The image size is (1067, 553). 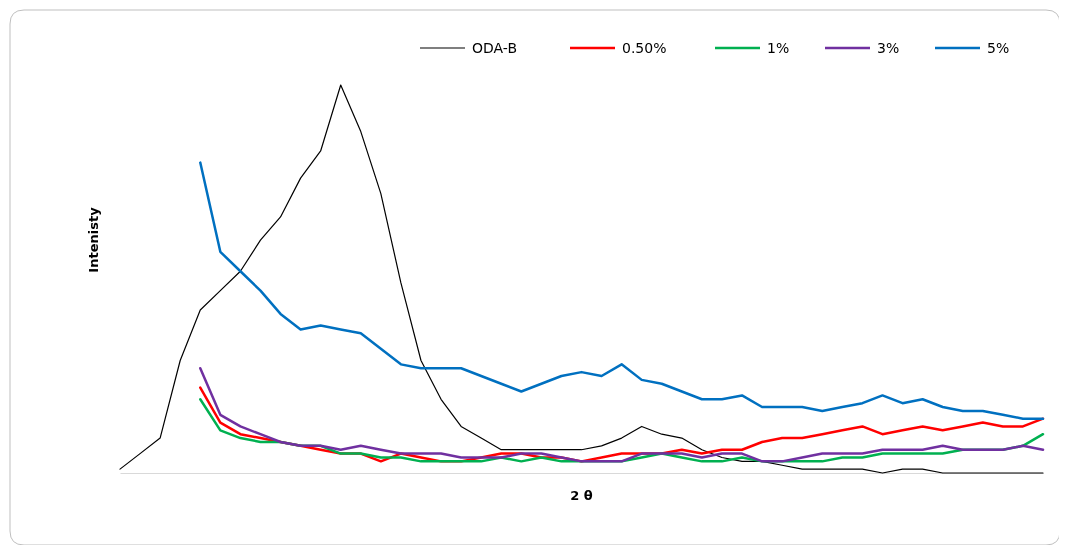 What do you see at coordinates (778, 48) in the screenshot?
I see `legend-label: 1%` at bounding box center [778, 48].